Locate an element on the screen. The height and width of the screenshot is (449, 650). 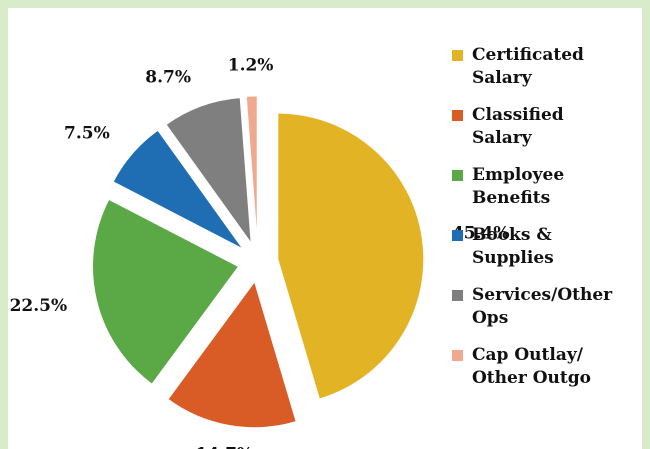
legend-item: Certificated Salary is located at coordinates (537, 67).